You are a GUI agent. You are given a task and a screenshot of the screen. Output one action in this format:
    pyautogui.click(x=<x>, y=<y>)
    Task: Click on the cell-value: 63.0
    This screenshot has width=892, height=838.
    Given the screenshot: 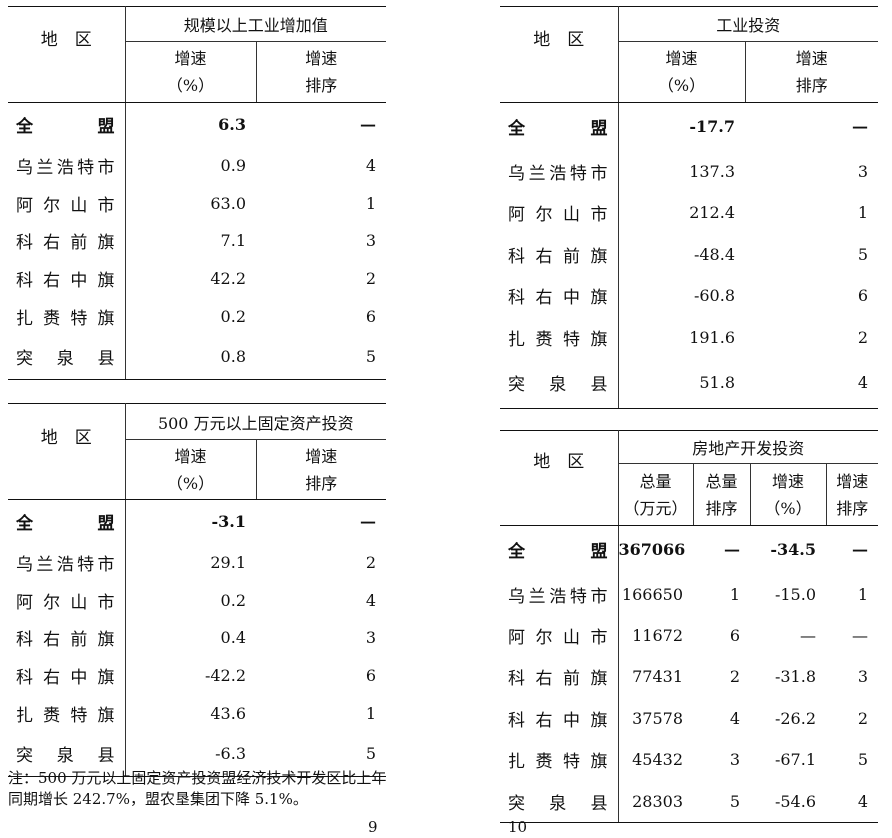 What is the action you would take?
    pyautogui.click(x=190, y=203)
    